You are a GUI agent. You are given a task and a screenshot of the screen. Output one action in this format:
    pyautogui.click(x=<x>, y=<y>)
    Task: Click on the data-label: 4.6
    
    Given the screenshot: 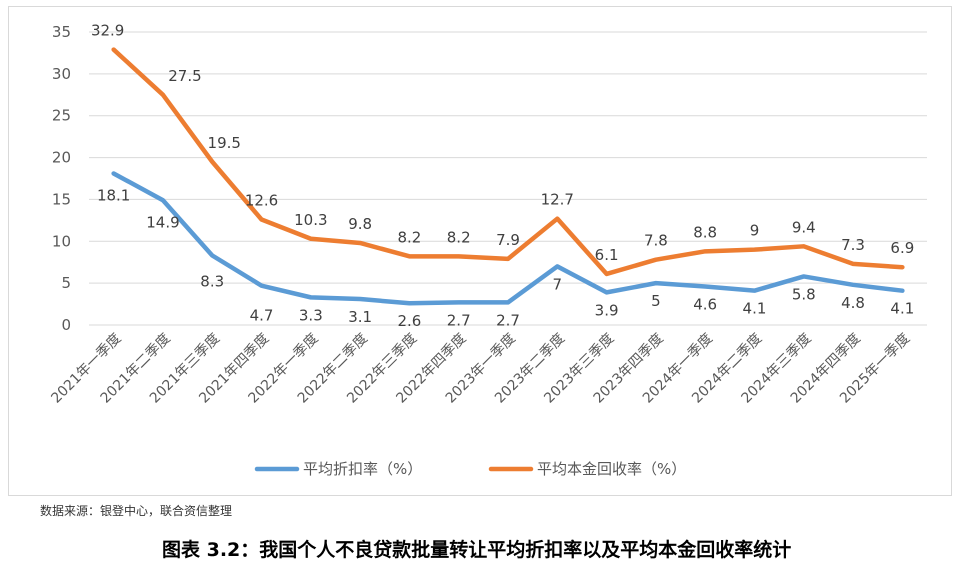 What is the action you would take?
    pyautogui.click(x=705, y=304)
    